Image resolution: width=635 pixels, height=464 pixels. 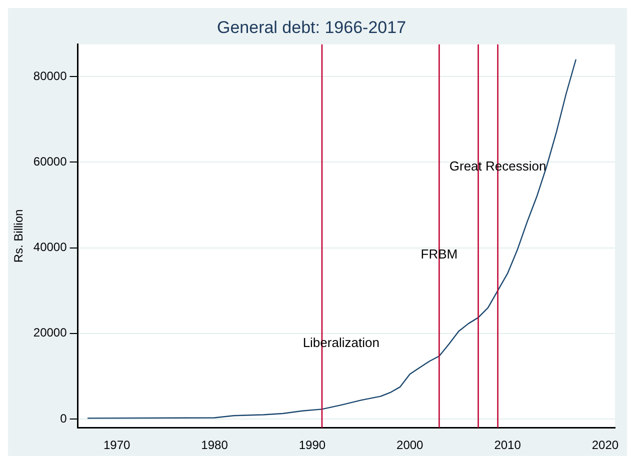 I want to click on x-tick-label: 1970, so click(x=117, y=445).